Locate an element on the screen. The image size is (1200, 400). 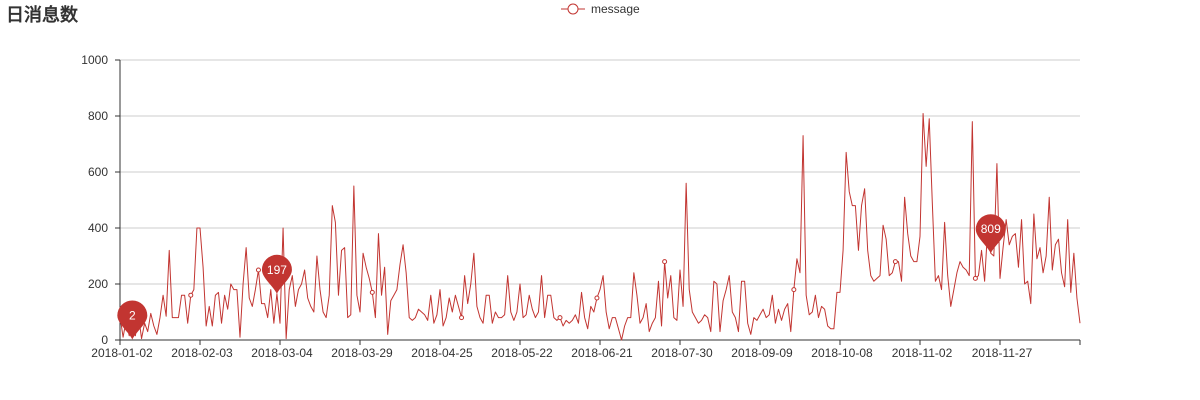
x-tick-label: 2018-03-29 is located at coordinates (362, 353).